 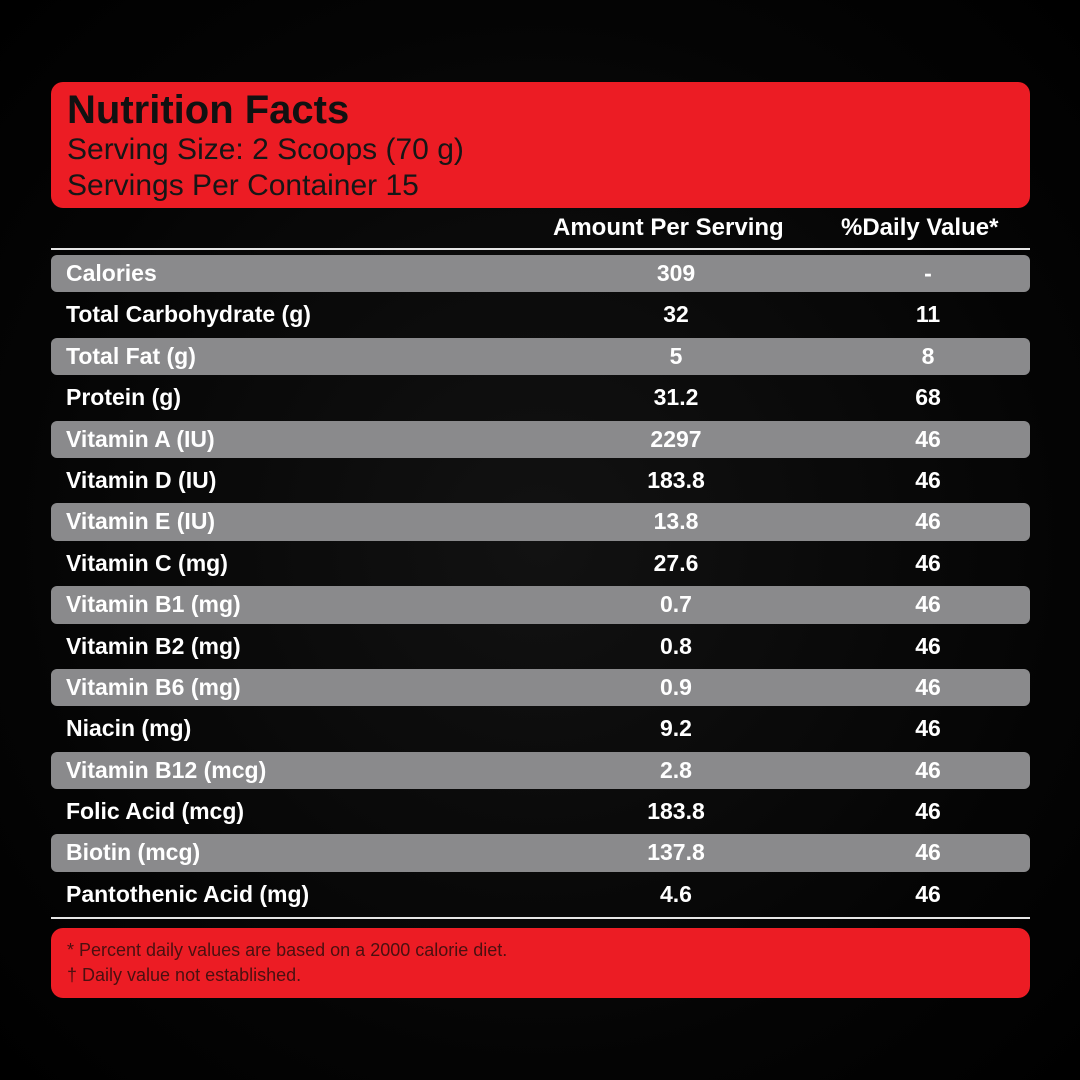 What do you see at coordinates (540, 728) in the screenshot?
I see `table-row: Niacin (mg) 9.2 46` at bounding box center [540, 728].